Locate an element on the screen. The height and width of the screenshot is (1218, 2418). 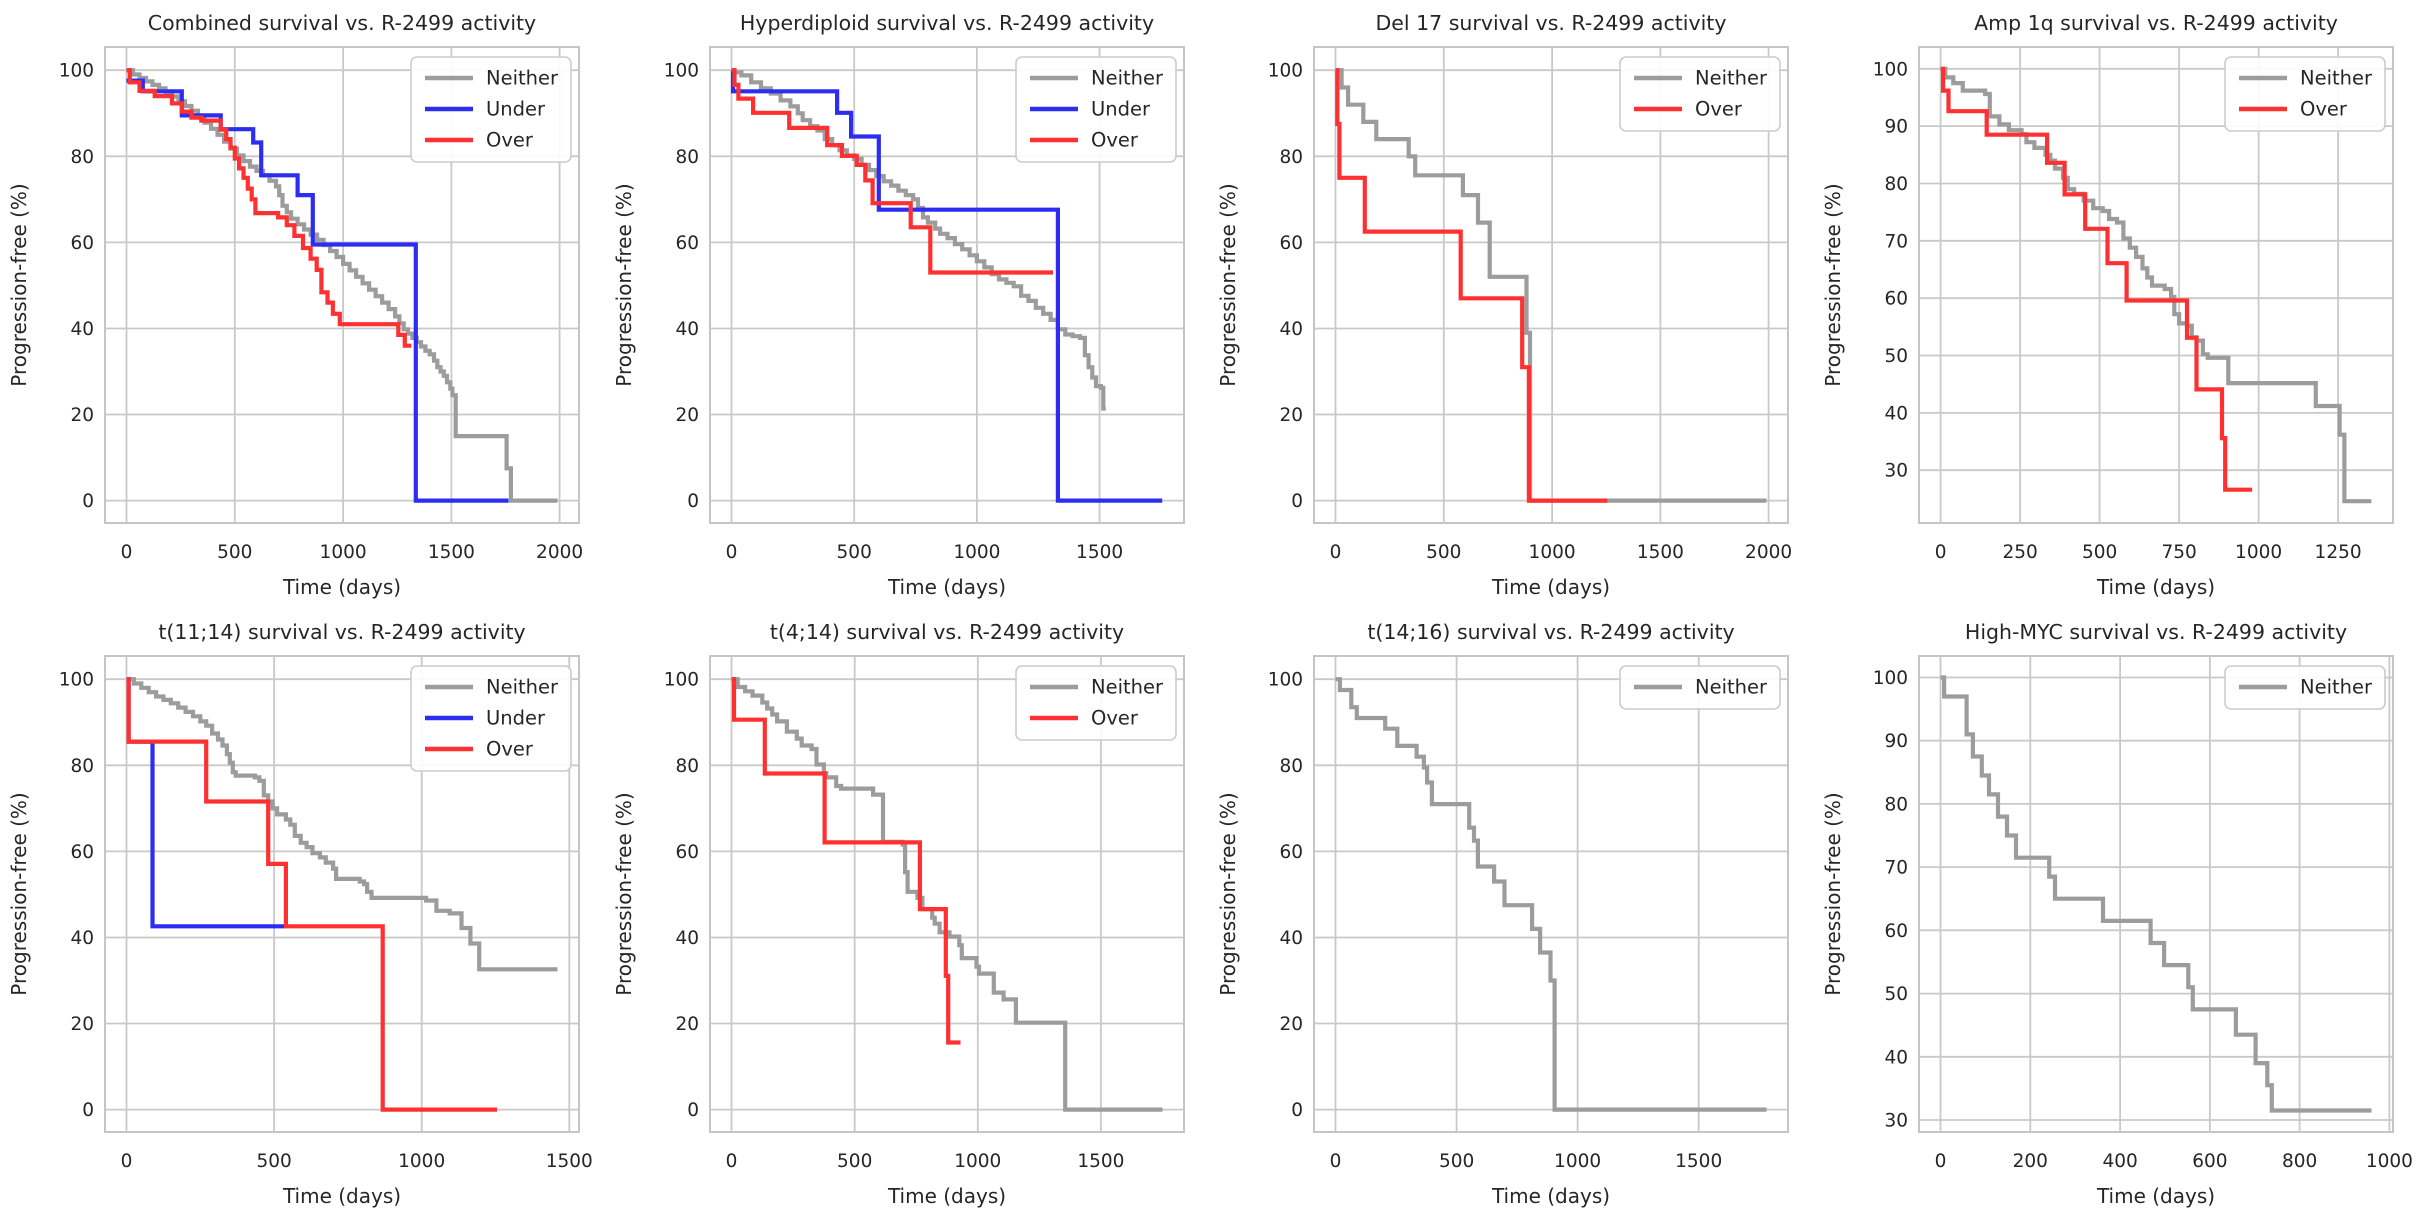
plot-title: Amp 1q survival vs. R-2499 activity is located at coordinates (2156, 23).